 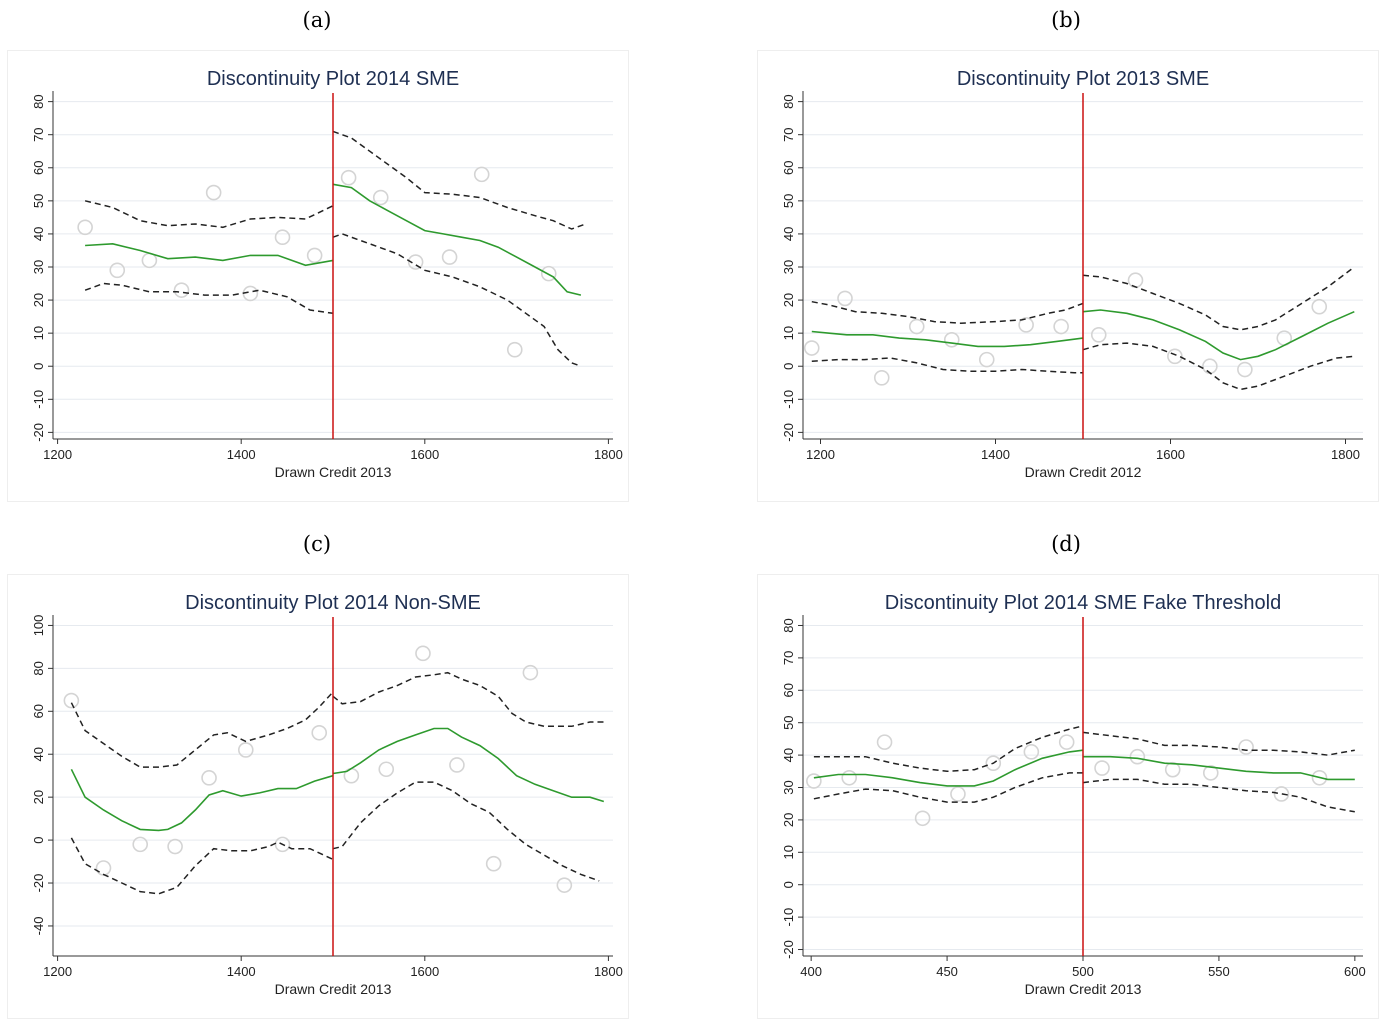 I want to click on y-tick-label: 30, so click(x=38, y=267).